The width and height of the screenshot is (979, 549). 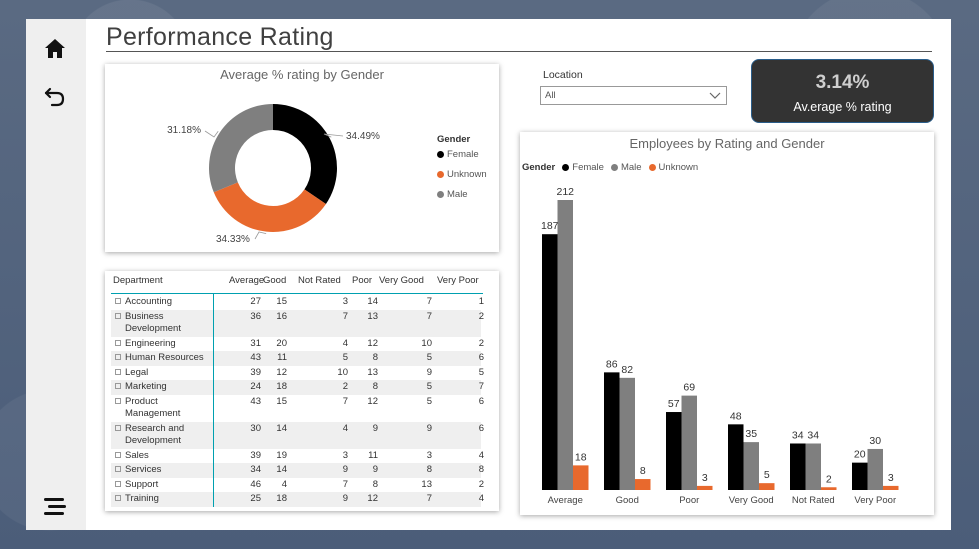 What do you see at coordinates (373, 455) in the screenshot?
I see `matrix-value-cell: 11` at bounding box center [373, 455].